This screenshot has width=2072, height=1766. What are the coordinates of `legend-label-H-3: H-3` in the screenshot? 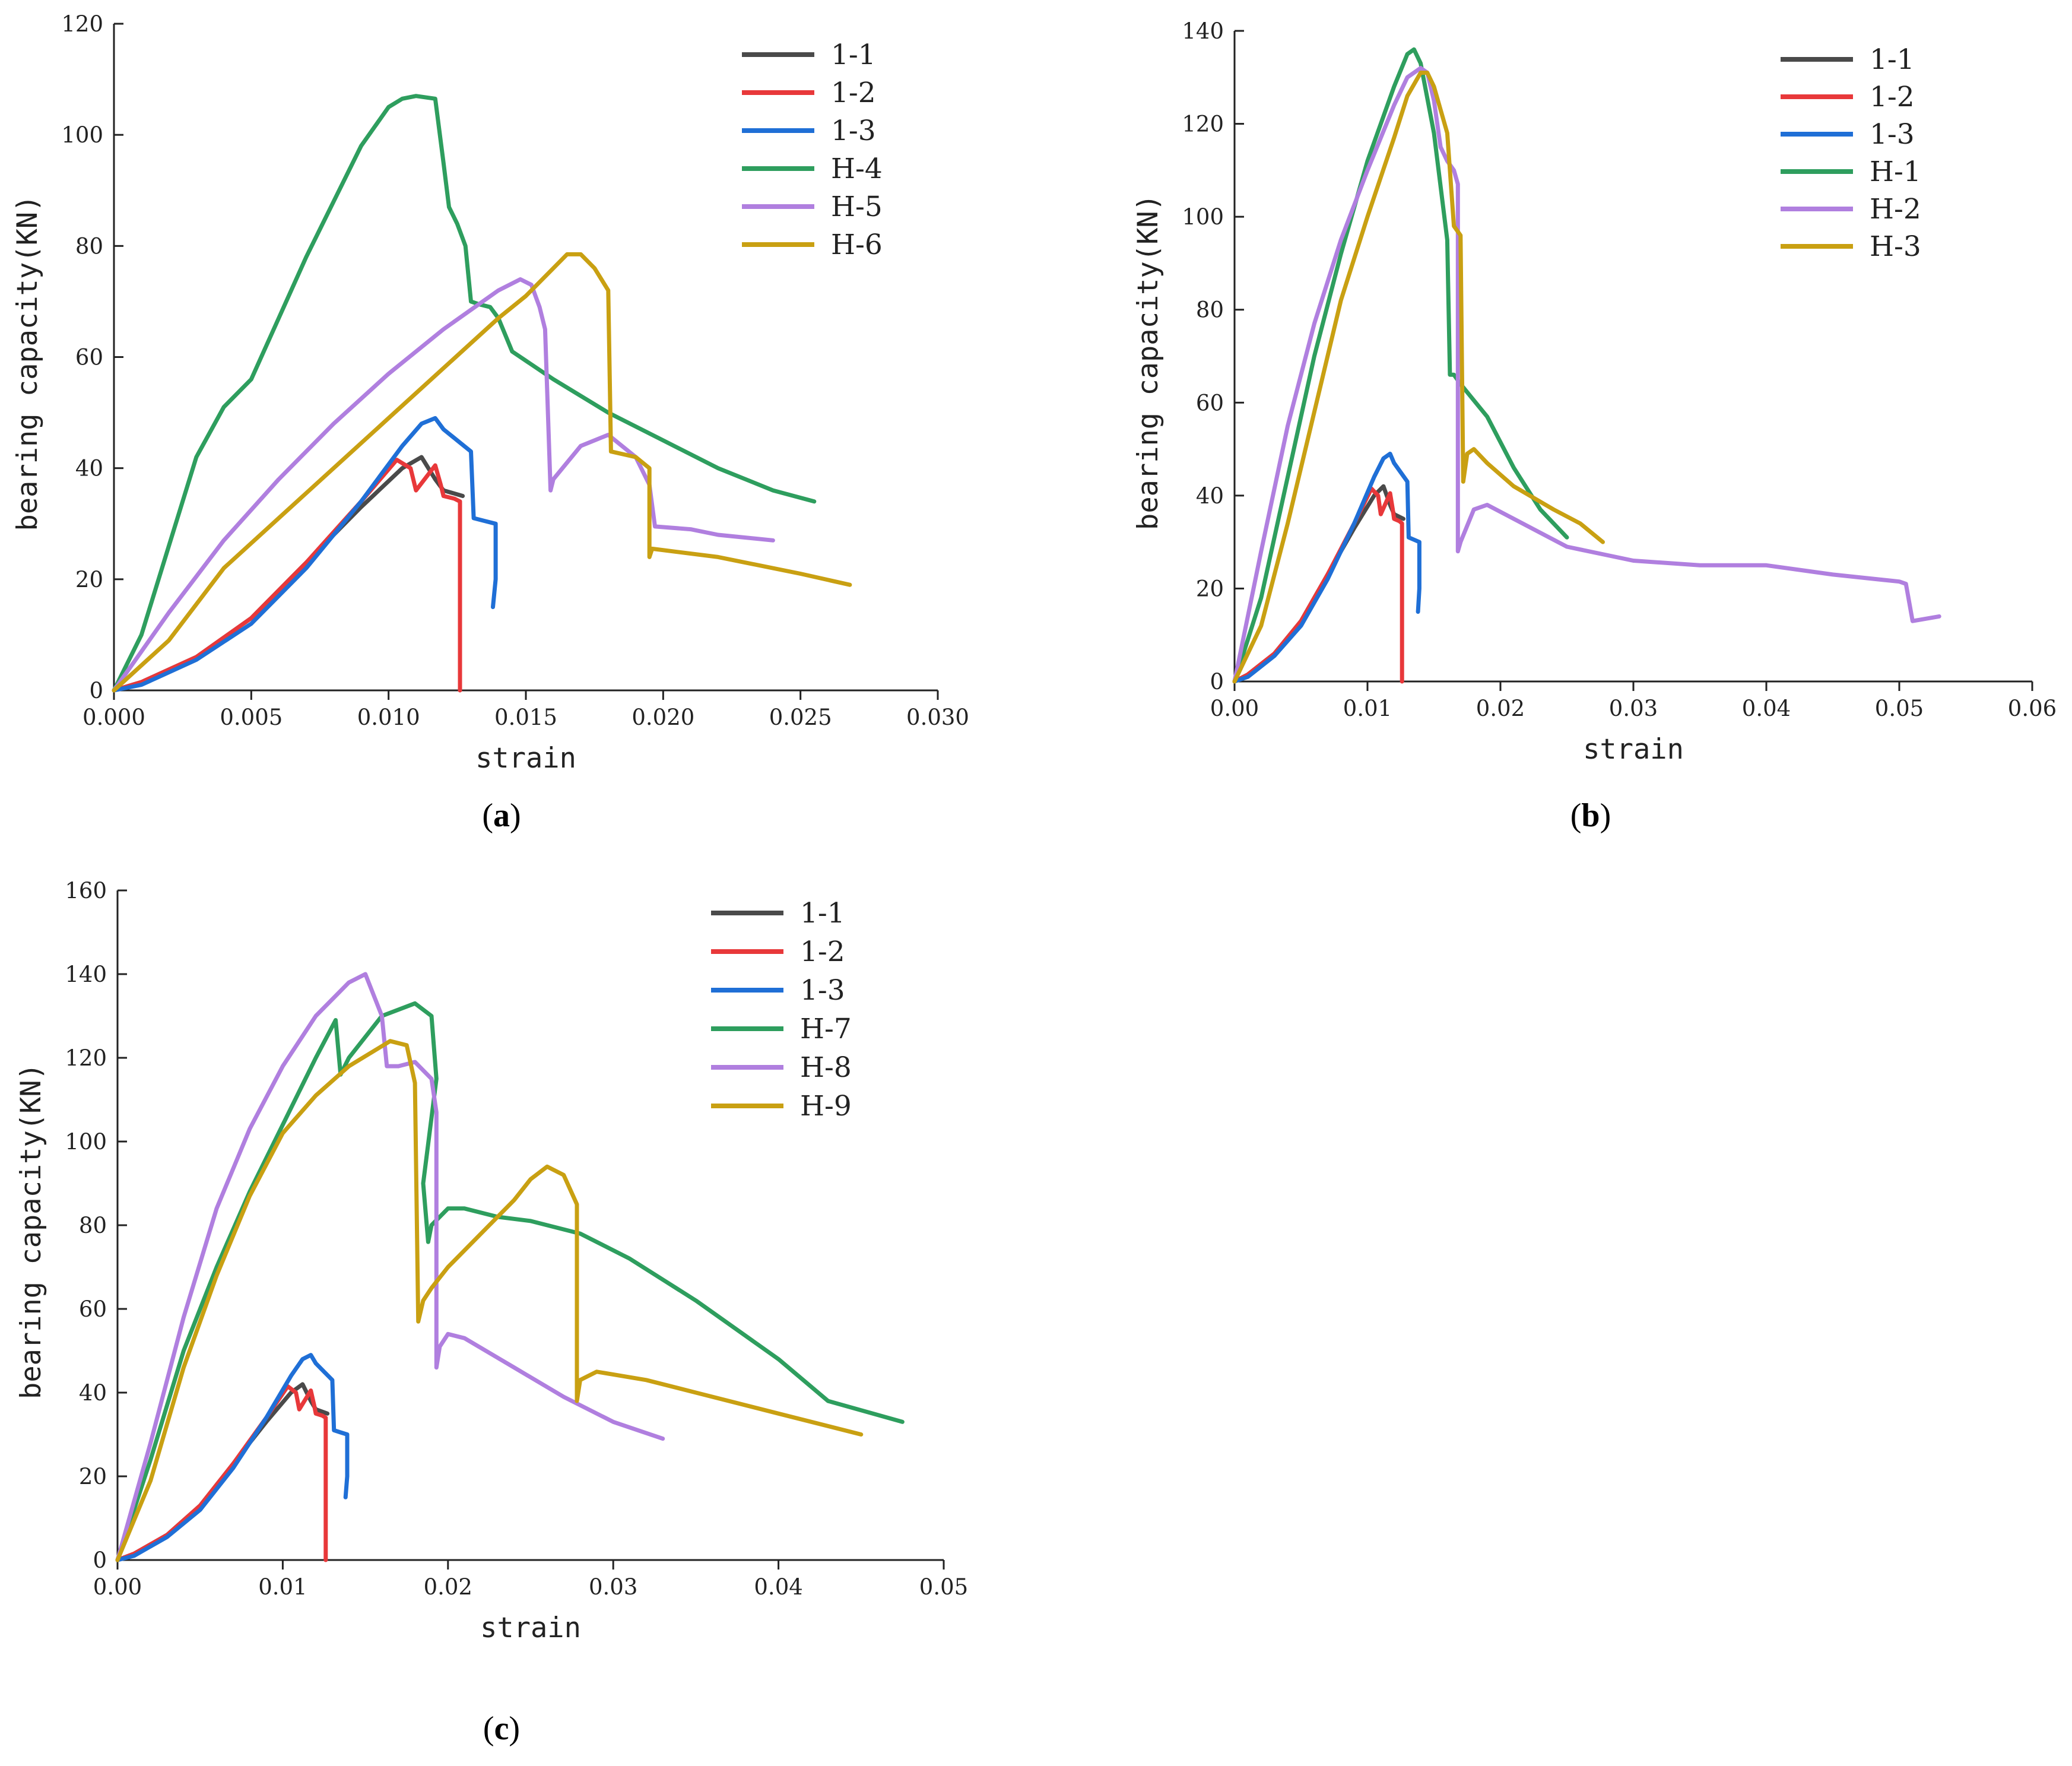 It's located at (1895, 247).